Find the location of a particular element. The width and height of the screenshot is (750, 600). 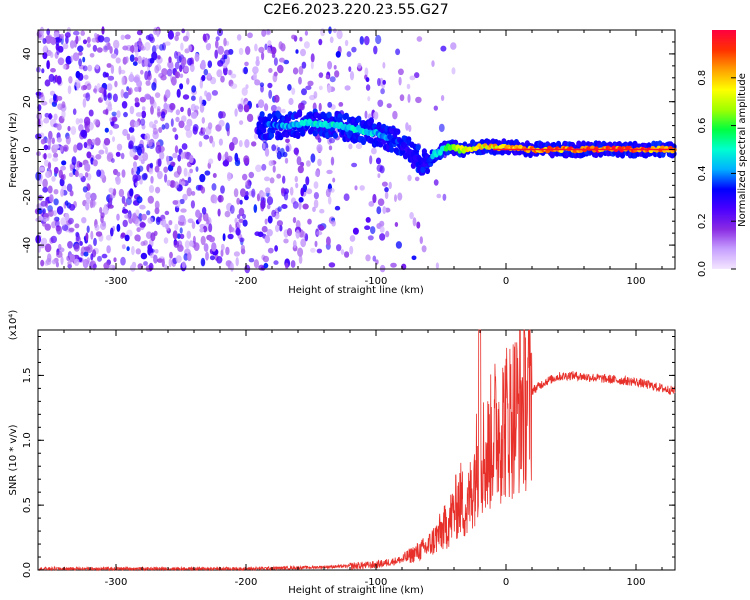

y-tick-label: 1.0 is located at coordinates (27, 440).